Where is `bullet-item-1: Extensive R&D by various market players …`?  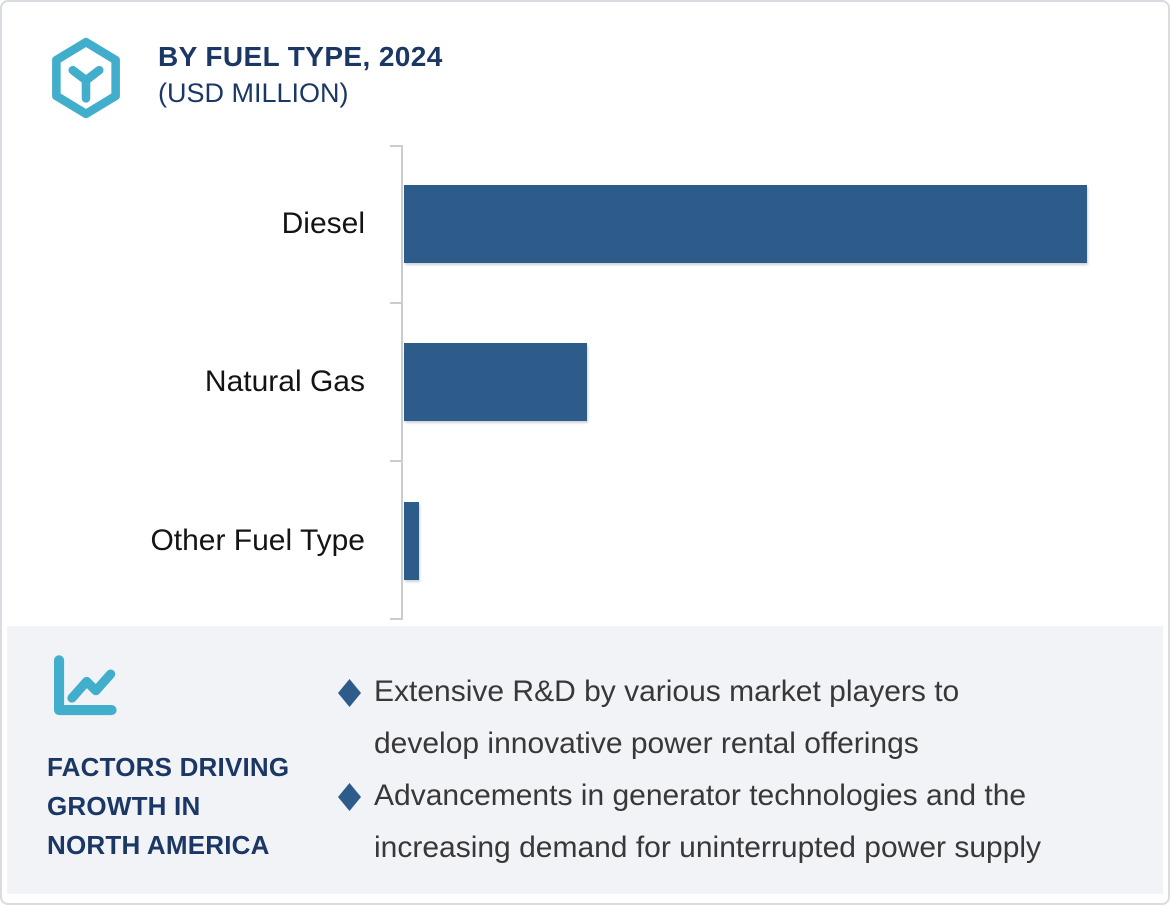
bullet-item-1: Extensive R&D by various market players … is located at coordinates (743, 718).